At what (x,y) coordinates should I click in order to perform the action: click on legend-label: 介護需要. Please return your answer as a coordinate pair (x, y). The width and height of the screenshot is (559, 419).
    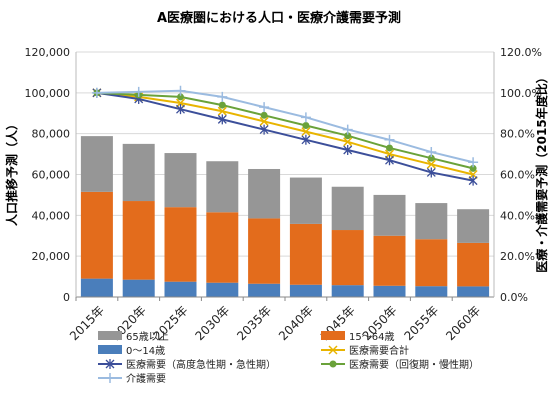
    Looking at the image, I should click on (146, 378).